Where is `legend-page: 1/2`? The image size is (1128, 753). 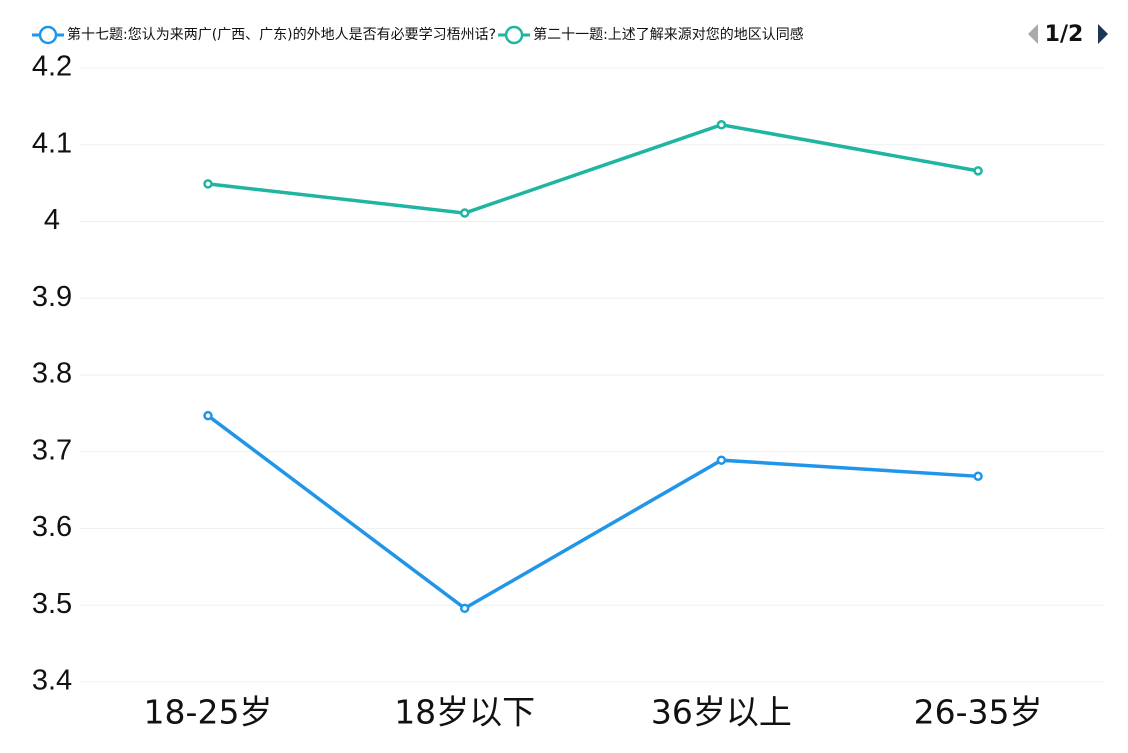
legend-page: 1/2 is located at coordinates (1064, 34).